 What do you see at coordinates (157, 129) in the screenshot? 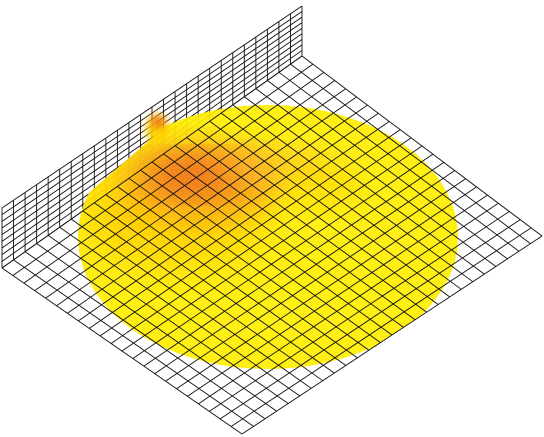
I see `wall-heat-spot` at bounding box center [157, 129].